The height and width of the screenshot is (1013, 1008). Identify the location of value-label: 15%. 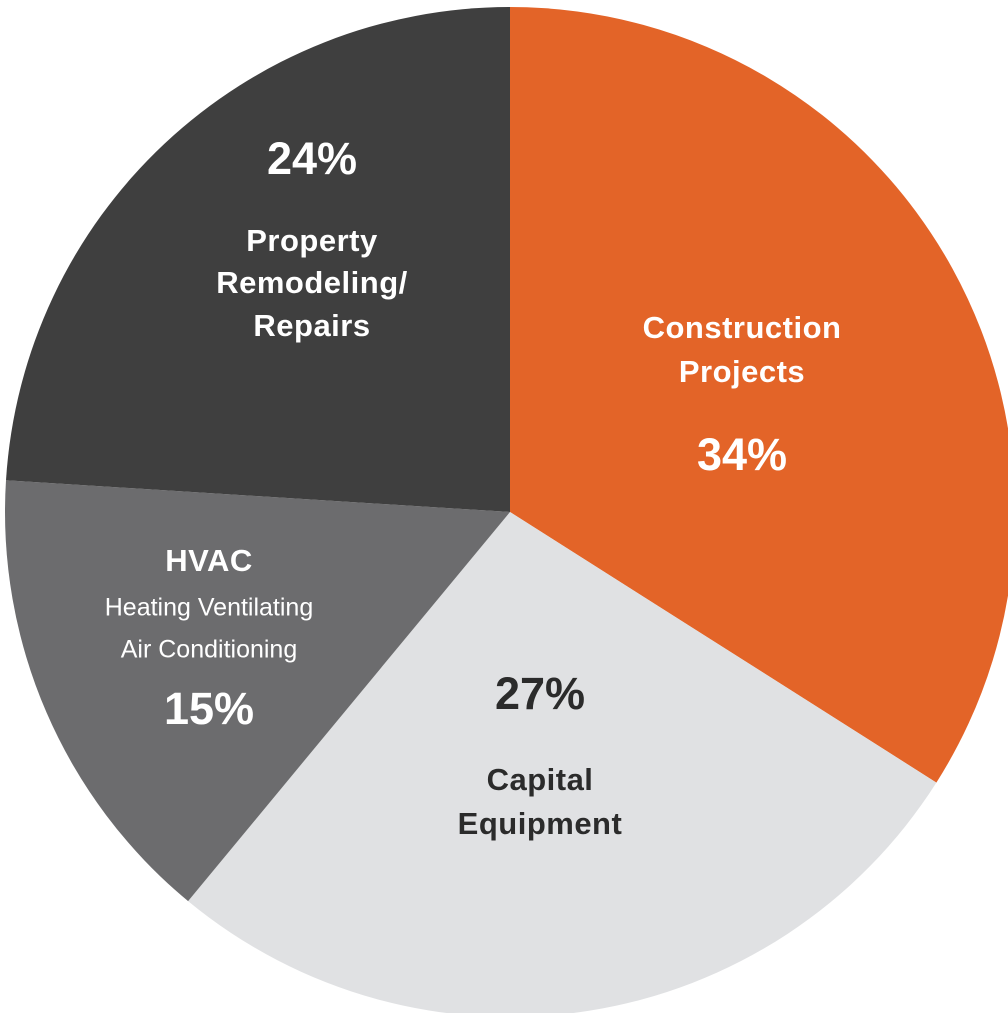
(209, 708).